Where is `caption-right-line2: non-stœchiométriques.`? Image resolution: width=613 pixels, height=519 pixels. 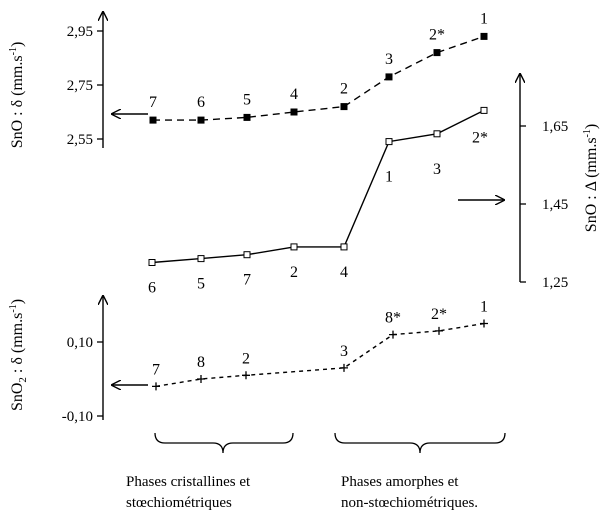
caption-right-line2: non-stœchiométriques. is located at coordinates (409, 503).